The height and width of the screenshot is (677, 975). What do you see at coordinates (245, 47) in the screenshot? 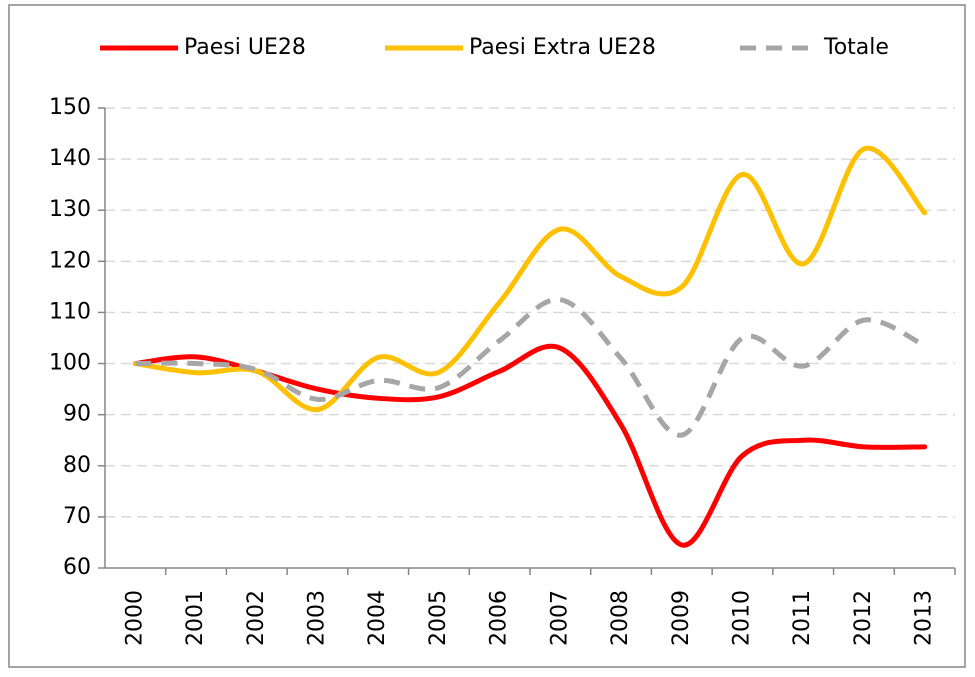
I see `legend-label: Paesi UE28` at bounding box center [245, 47].